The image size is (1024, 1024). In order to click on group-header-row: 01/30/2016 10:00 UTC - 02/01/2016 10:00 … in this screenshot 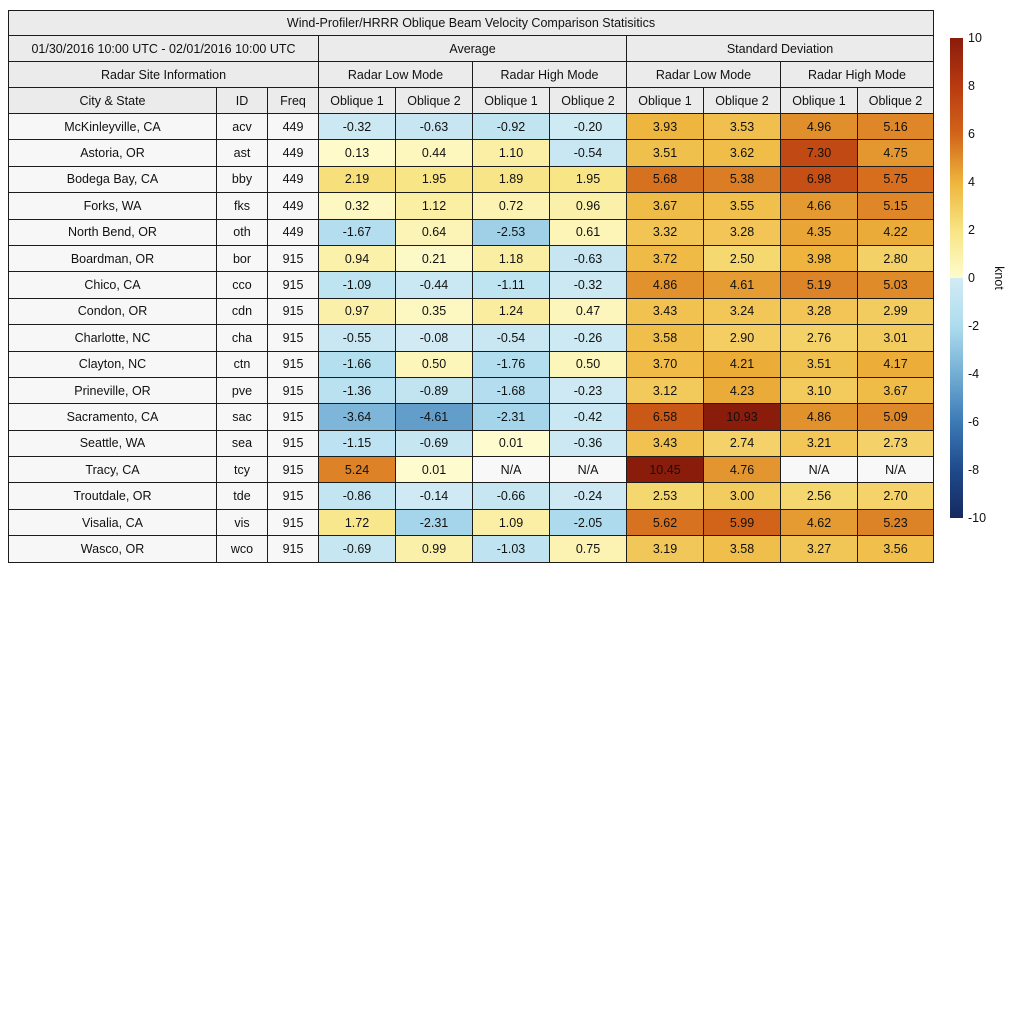, I will do `click(471, 48)`.